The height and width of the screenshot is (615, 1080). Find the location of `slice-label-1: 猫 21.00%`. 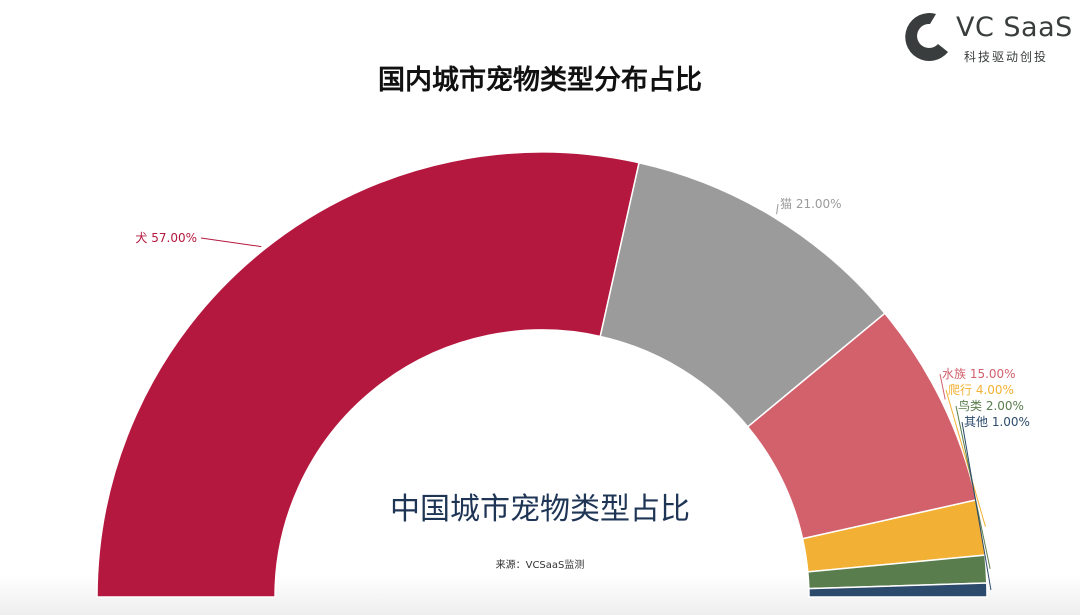

slice-label-1: 猫 21.00% is located at coordinates (811, 204).